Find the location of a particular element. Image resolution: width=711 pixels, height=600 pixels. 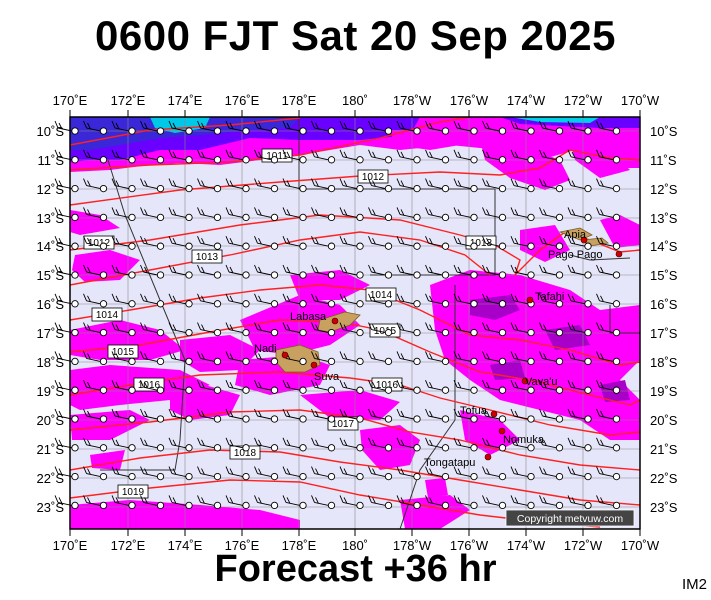

isobar-label: 1014 is located at coordinates (107, 314).